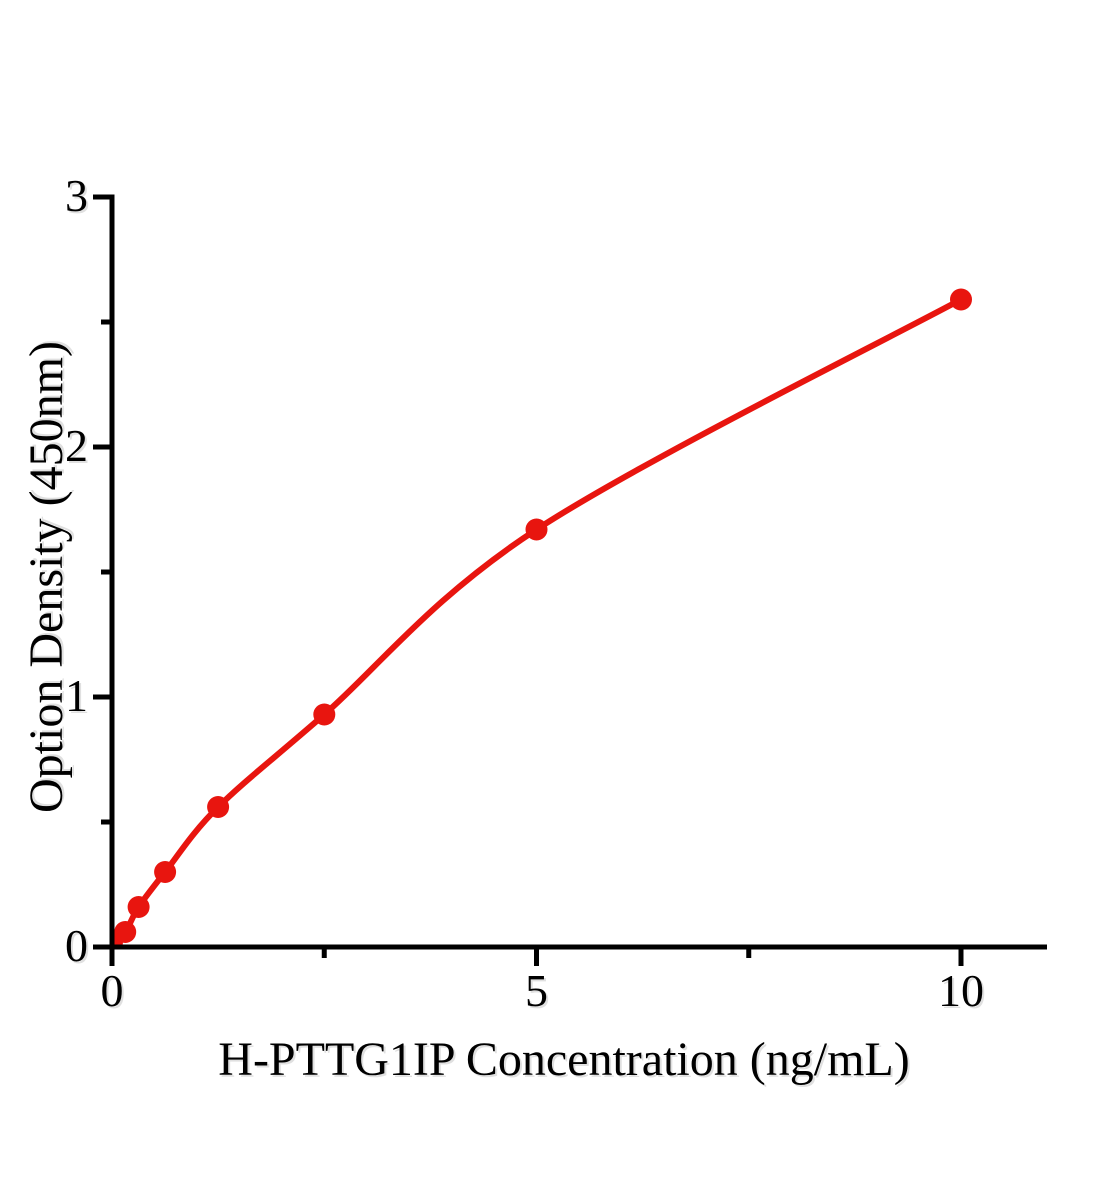 This screenshot has height=1200, width=1104. What do you see at coordinates (76, 446) in the screenshot?
I see `y-tick-label: 2` at bounding box center [76, 446].